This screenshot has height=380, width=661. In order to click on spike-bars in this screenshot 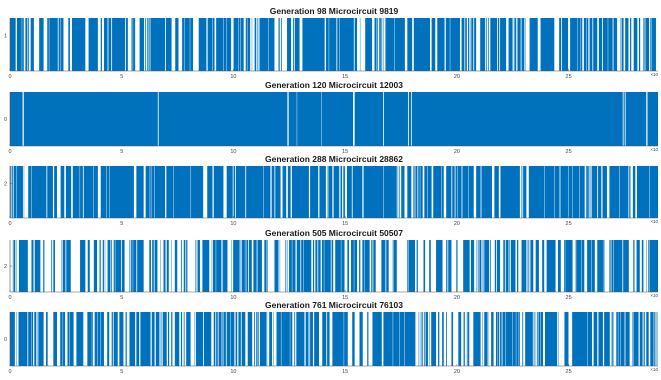, I will do `click(334, 339)`.